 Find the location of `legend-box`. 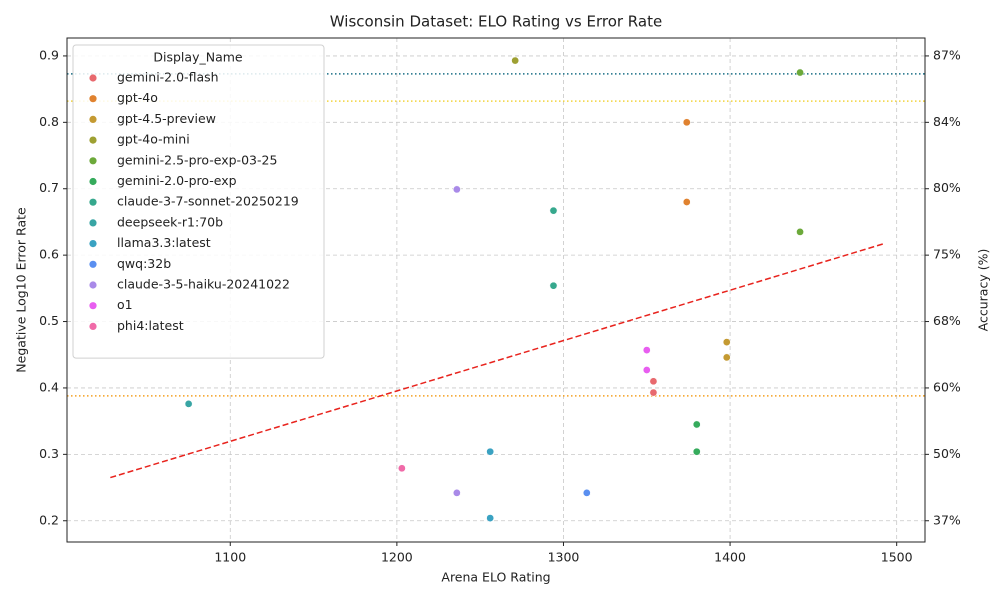

legend-box is located at coordinates (198, 201).